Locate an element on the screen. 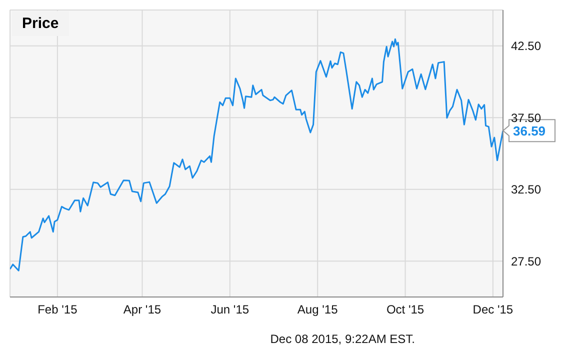  x-tick-label: Jun '15 is located at coordinates (230, 309).